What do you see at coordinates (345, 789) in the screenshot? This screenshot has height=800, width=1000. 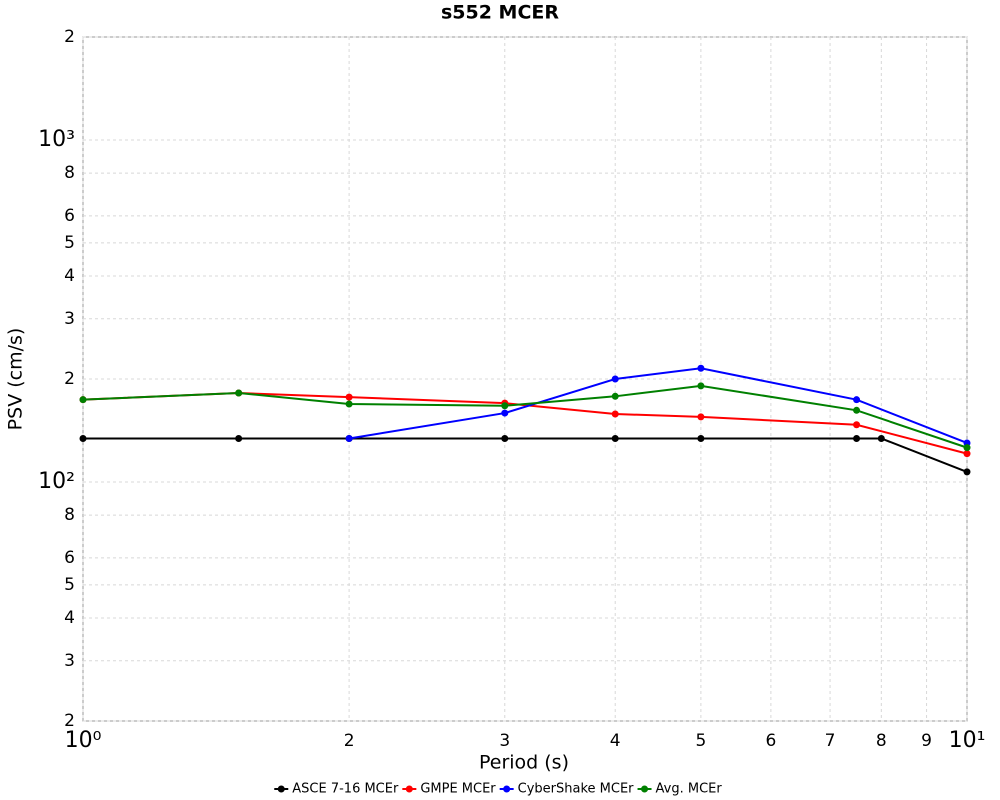 I see `legend-label: ASCE 7-16 MCEr` at bounding box center [345, 789].